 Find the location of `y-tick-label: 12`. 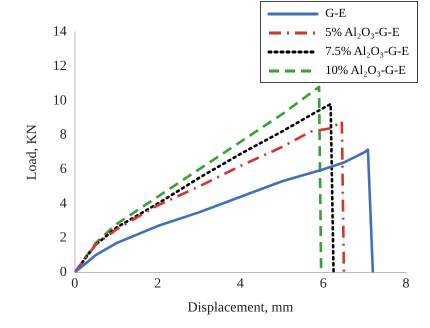

y-tick-label: 12 is located at coordinates (59, 66).